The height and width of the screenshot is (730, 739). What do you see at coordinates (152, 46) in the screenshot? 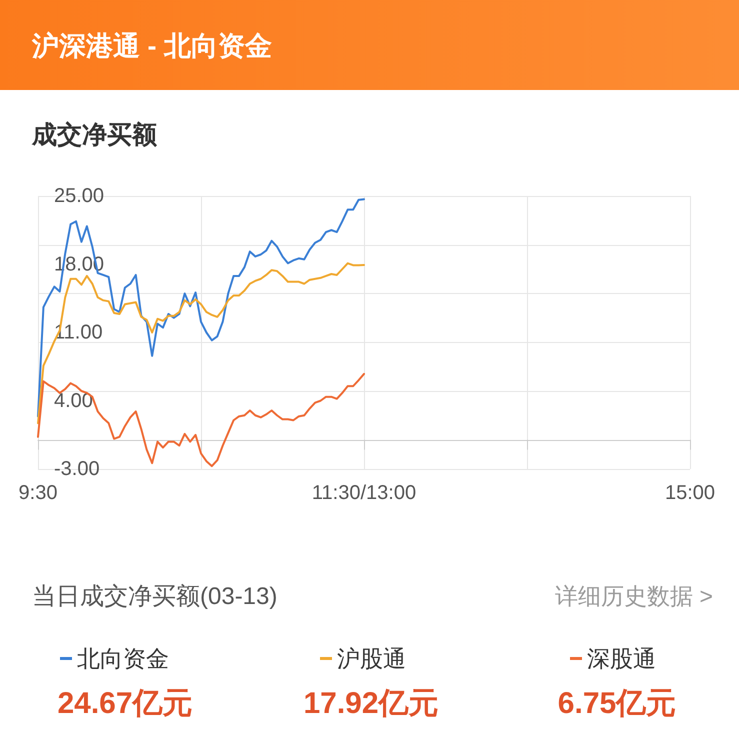
I see `chart-title: 沪深港通 - 北向资金` at bounding box center [152, 46].